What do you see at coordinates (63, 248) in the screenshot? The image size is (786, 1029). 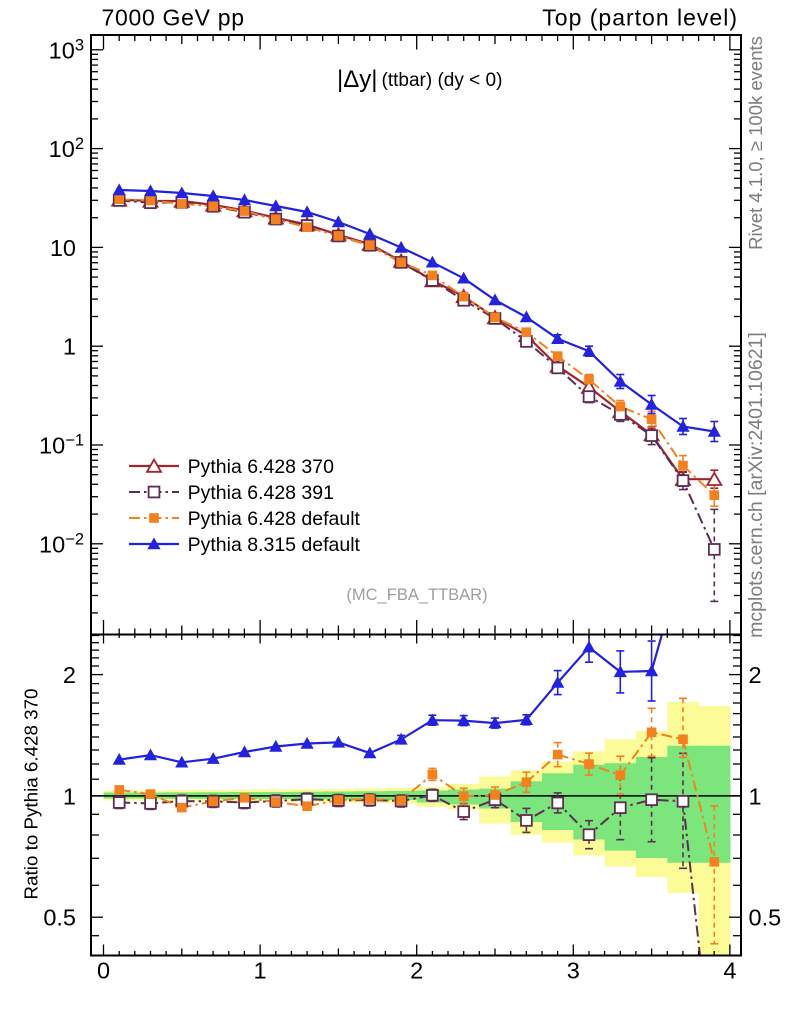 I see `svg-text: 10` at bounding box center [63, 248].